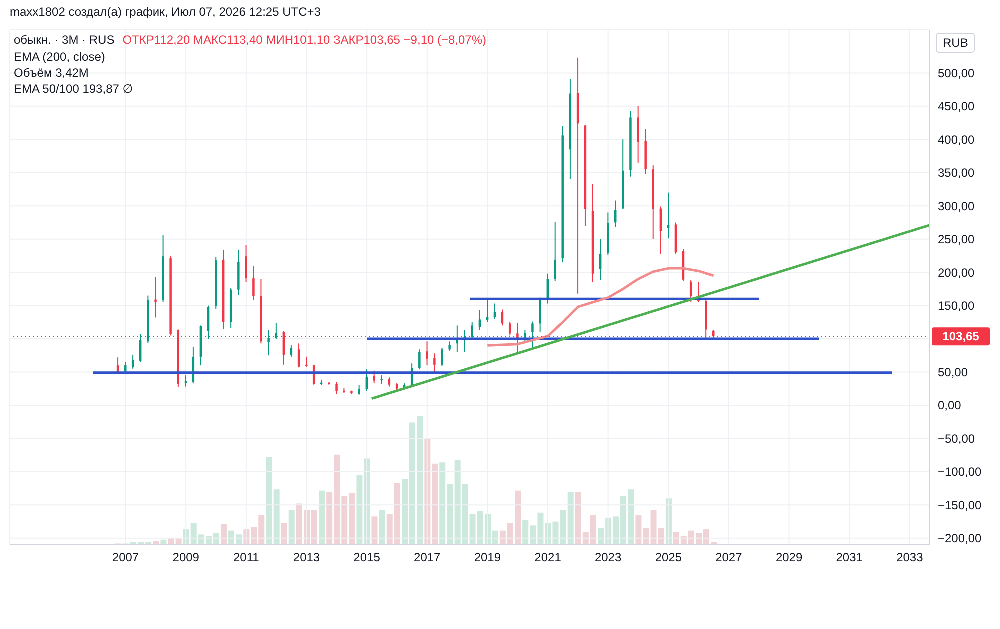  I want to click on x-tick-label: 2025, so click(668, 557).